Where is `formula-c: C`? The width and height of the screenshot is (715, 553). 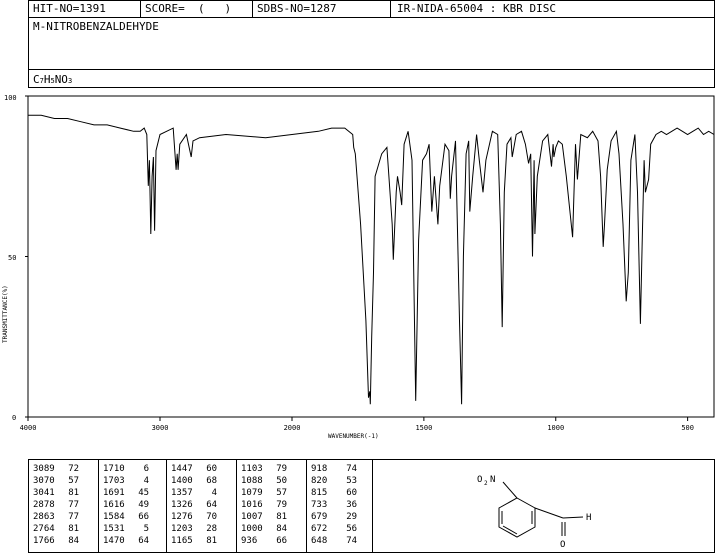 formula-c: C is located at coordinates (36, 79).